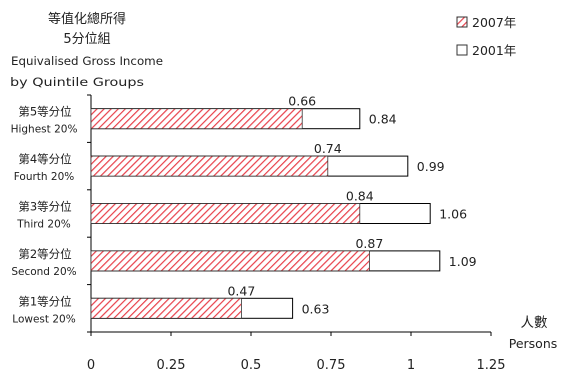 The image size is (561, 374). What do you see at coordinates (44, 177) in the screenshot?
I see `category-label-en: Fourth 20%` at bounding box center [44, 177].